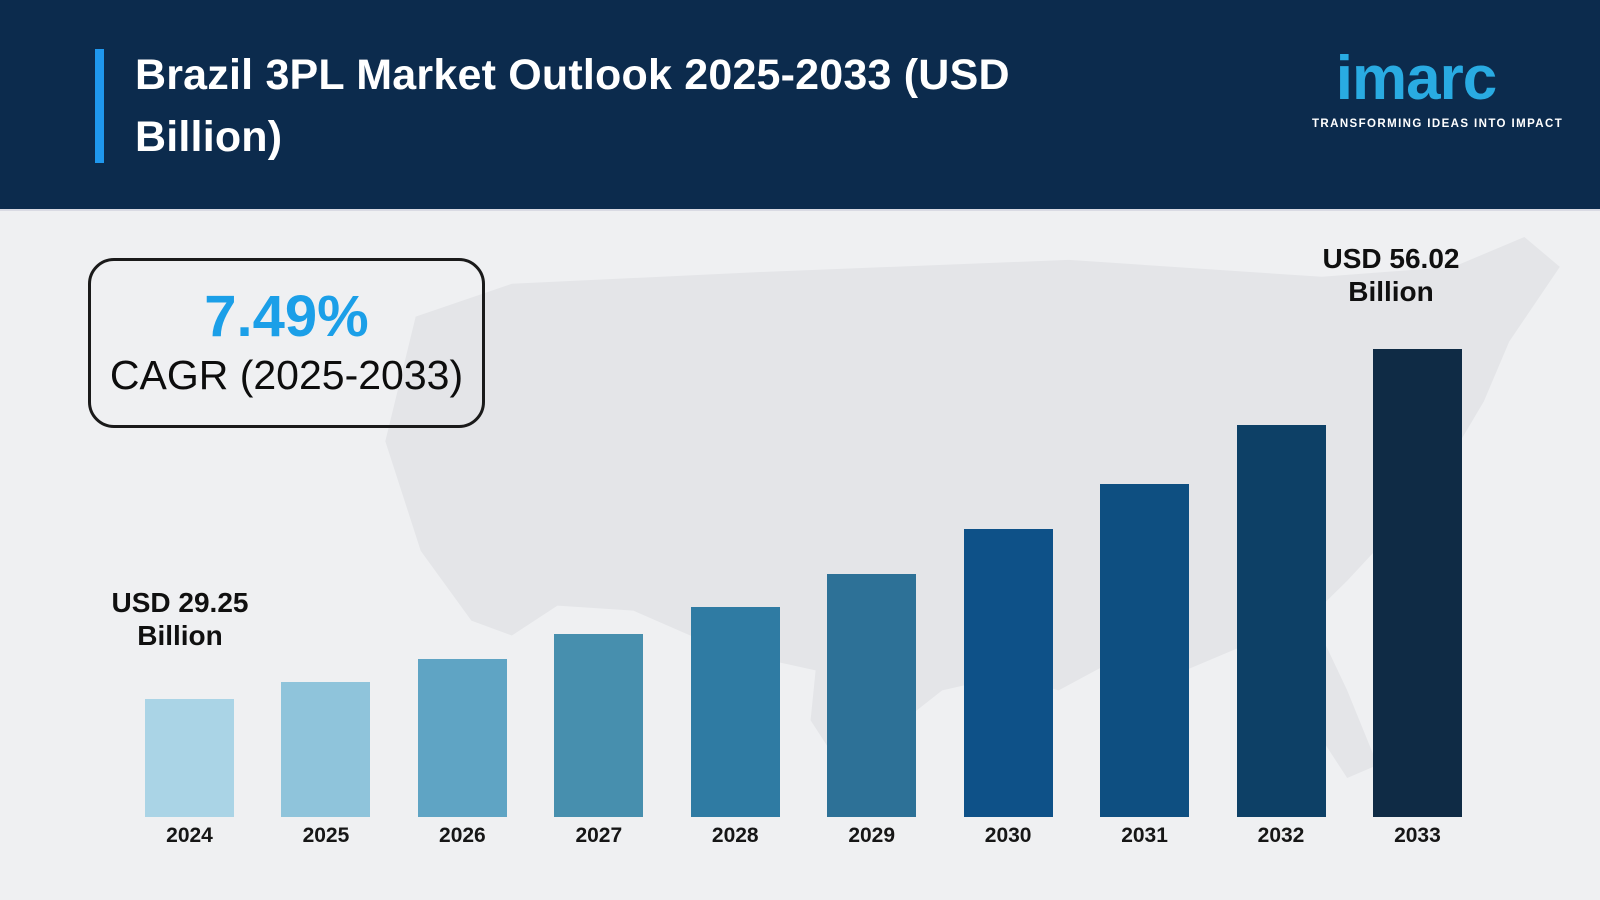  What do you see at coordinates (872, 529) in the screenshot?
I see `bar-column-2029: 2029` at bounding box center [872, 529].